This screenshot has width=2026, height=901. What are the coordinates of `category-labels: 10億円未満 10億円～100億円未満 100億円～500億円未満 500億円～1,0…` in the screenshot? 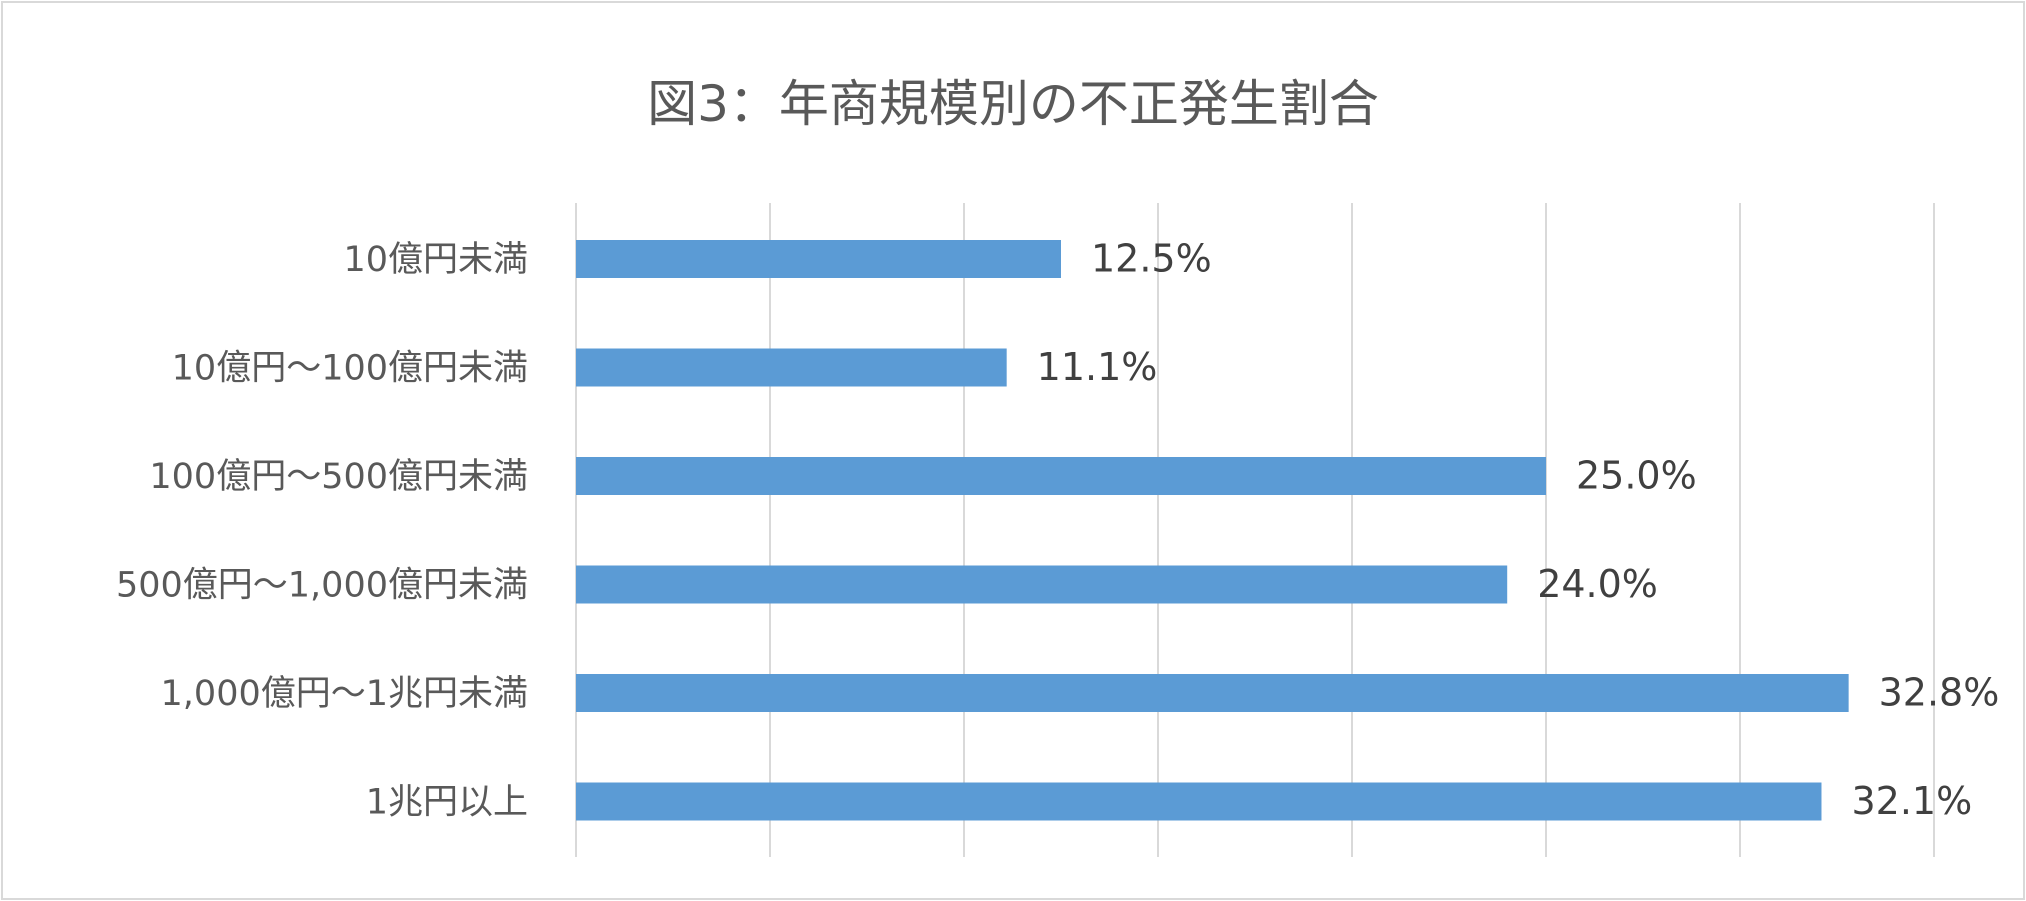 It's located at (322, 531).